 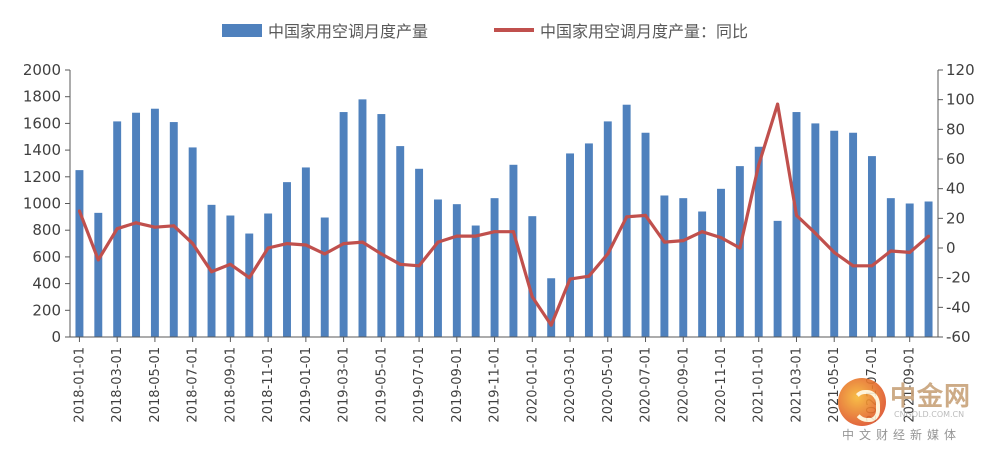 I want to click on left-tick-label-1600: 1600, so click(x=42, y=123).